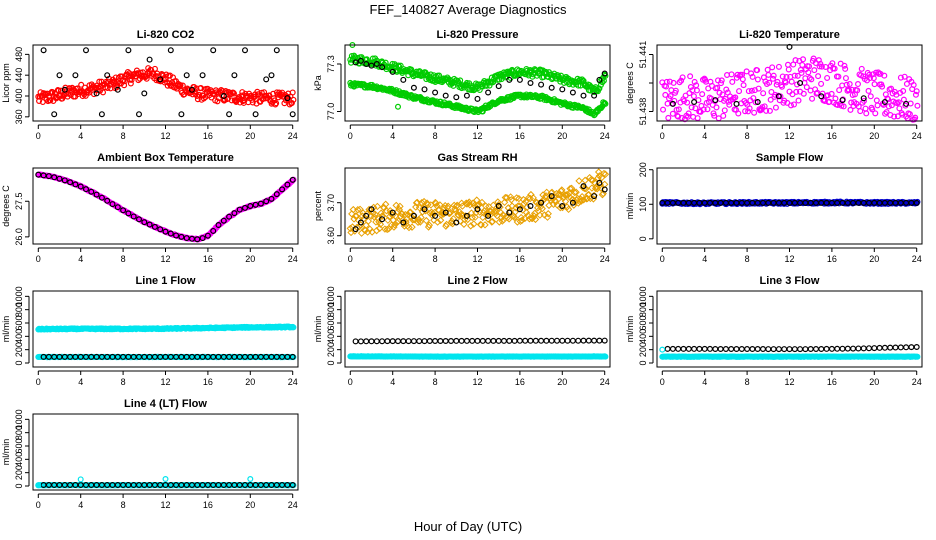 The image size is (936, 540). What do you see at coordinates (832, 136) in the screenshot?
I see `x-tick-label: 16` at bounding box center [832, 136].